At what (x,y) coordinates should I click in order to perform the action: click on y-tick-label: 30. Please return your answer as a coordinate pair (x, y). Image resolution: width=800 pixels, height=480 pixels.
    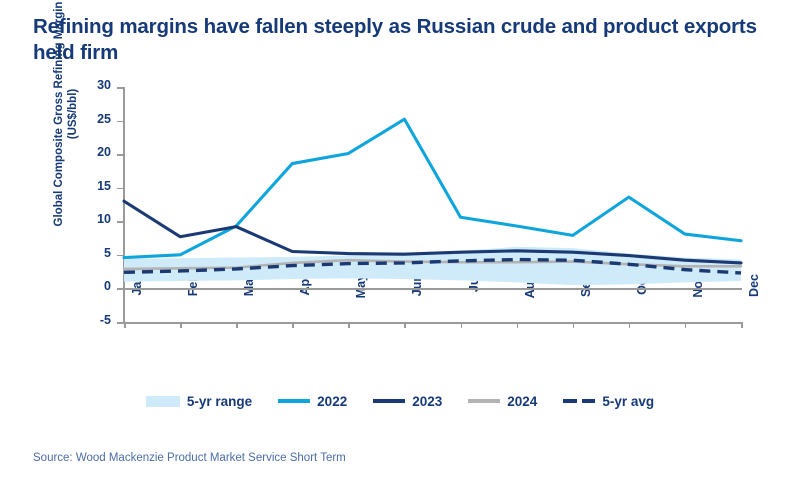
    Looking at the image, I should click on (104, 85).